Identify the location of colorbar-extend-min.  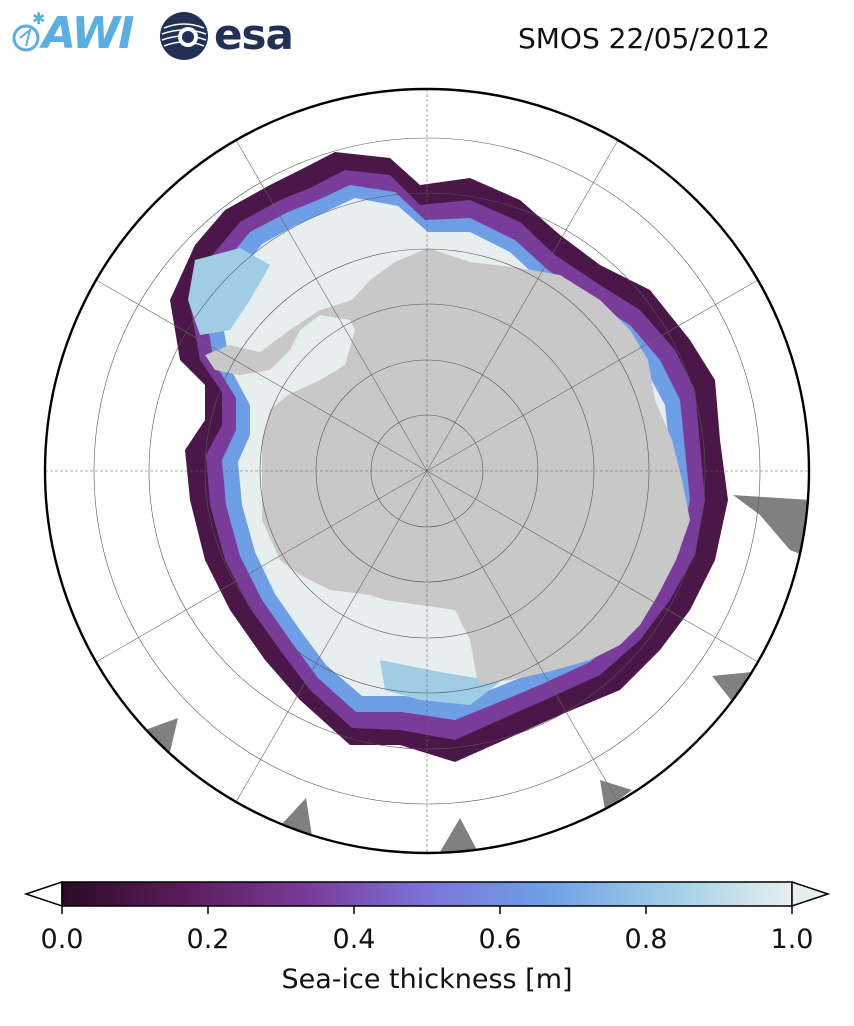
(43, 894).